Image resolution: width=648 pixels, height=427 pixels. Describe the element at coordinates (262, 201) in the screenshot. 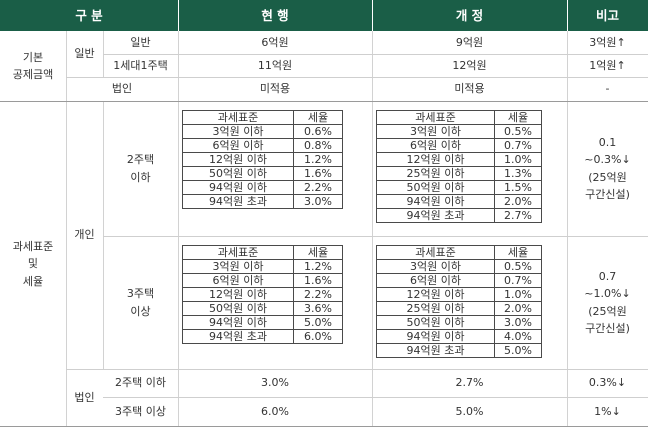

I see `table-row: 94억원 초과 3.0%` at that location.